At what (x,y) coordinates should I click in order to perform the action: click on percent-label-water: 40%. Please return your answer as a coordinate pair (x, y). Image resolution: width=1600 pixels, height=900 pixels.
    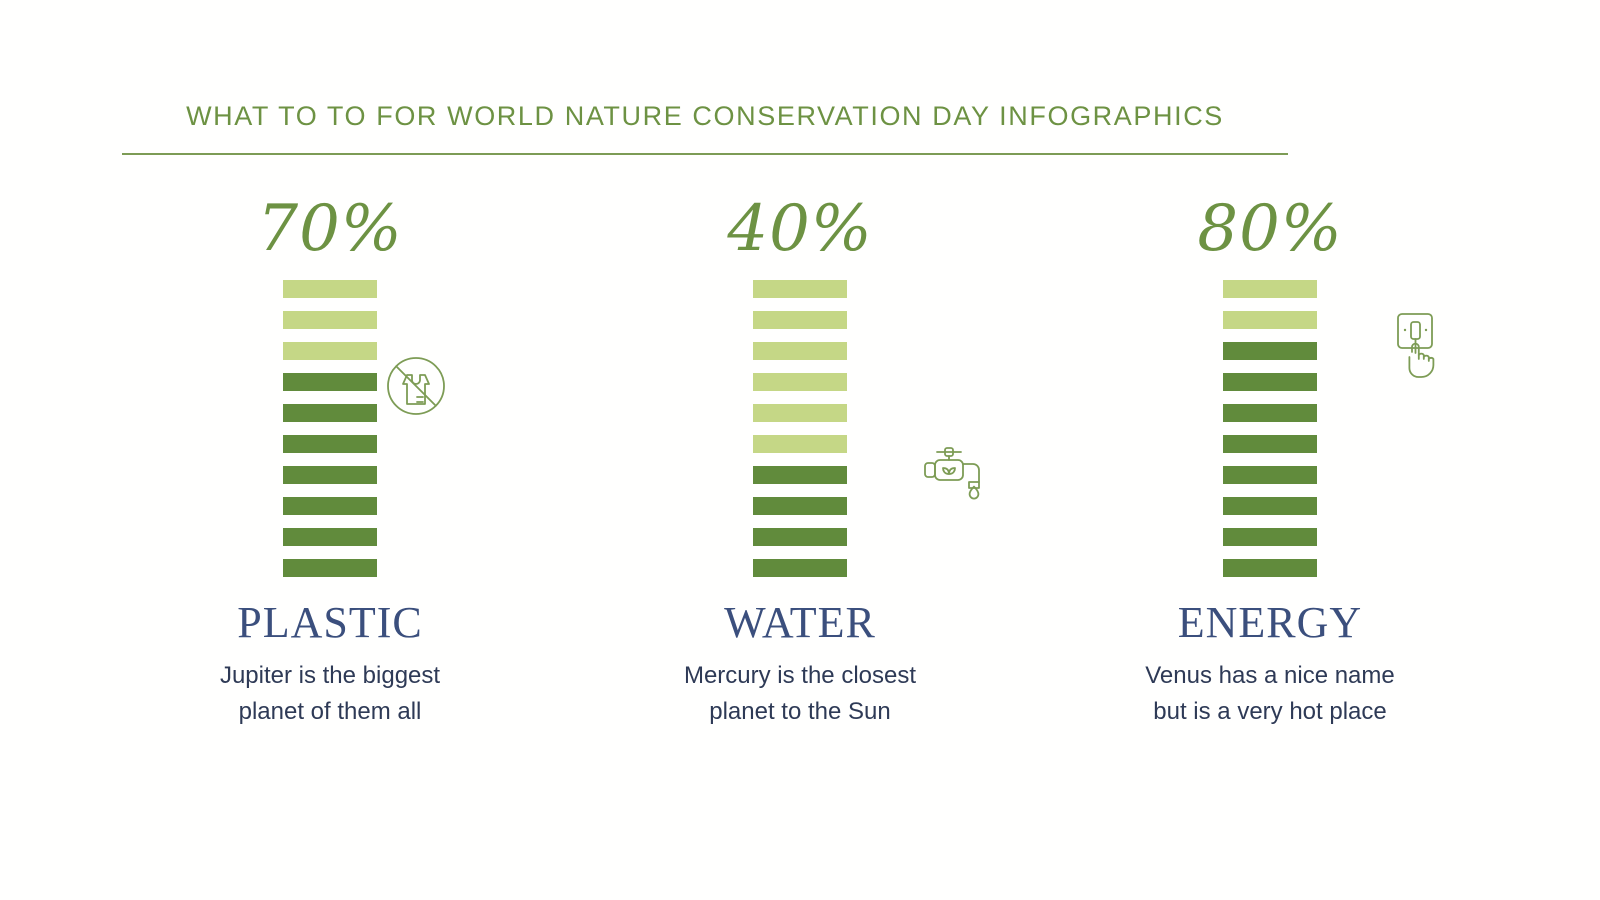
    Looking at the image, I should click on (800, 229).